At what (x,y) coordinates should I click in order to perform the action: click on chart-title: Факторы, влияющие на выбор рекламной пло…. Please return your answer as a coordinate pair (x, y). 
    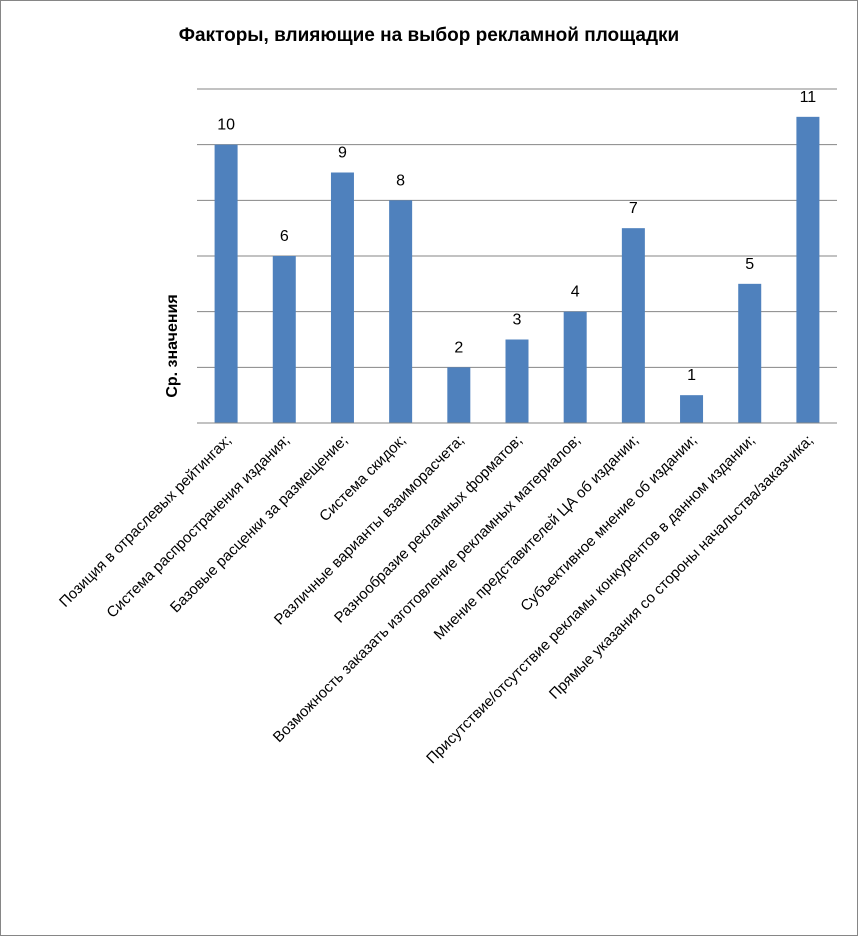
    Looking at the image, I should click on (429, 35).